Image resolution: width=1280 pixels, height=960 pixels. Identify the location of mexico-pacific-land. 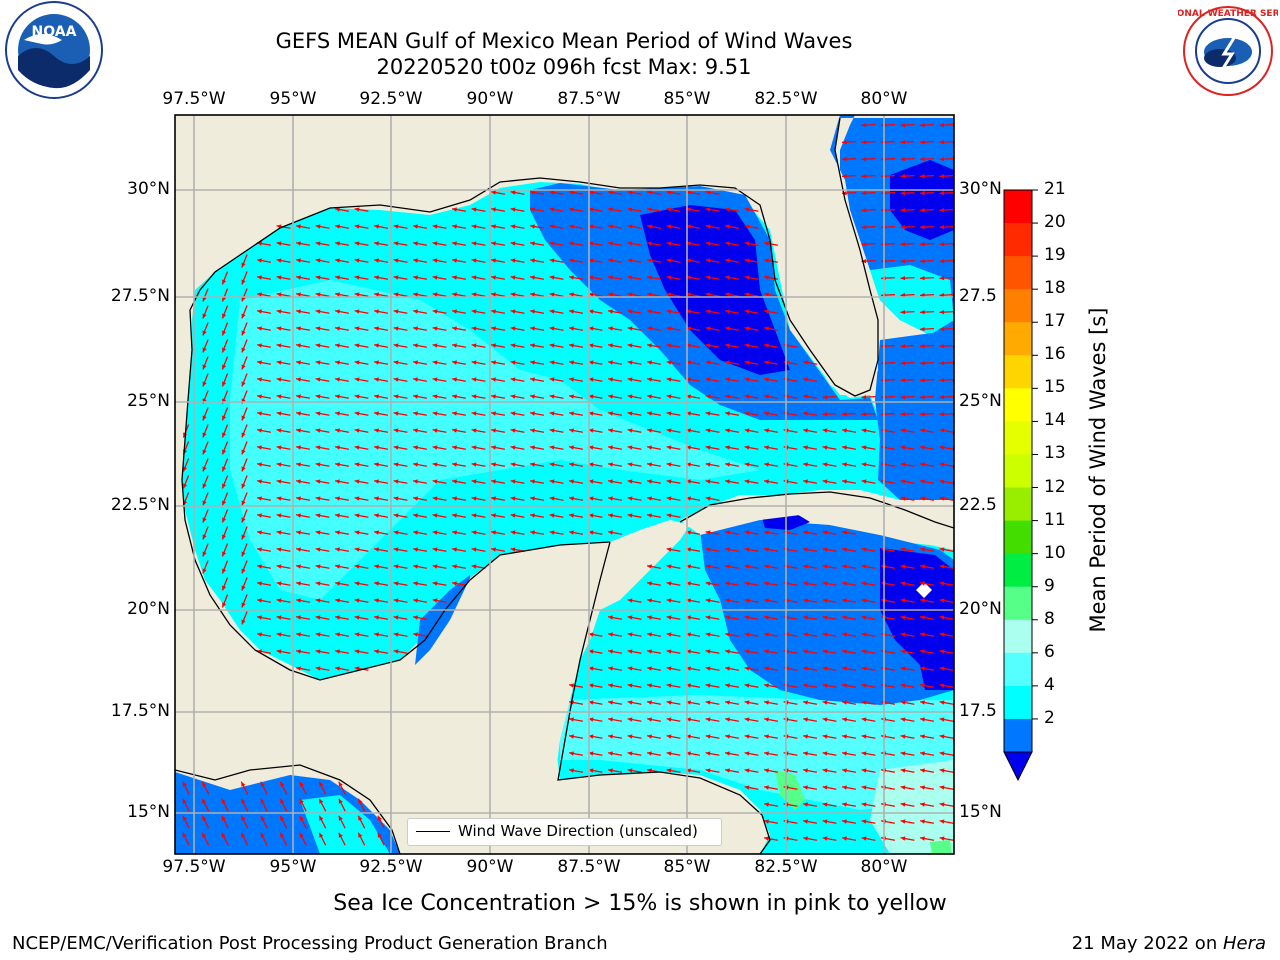
(357, 767).